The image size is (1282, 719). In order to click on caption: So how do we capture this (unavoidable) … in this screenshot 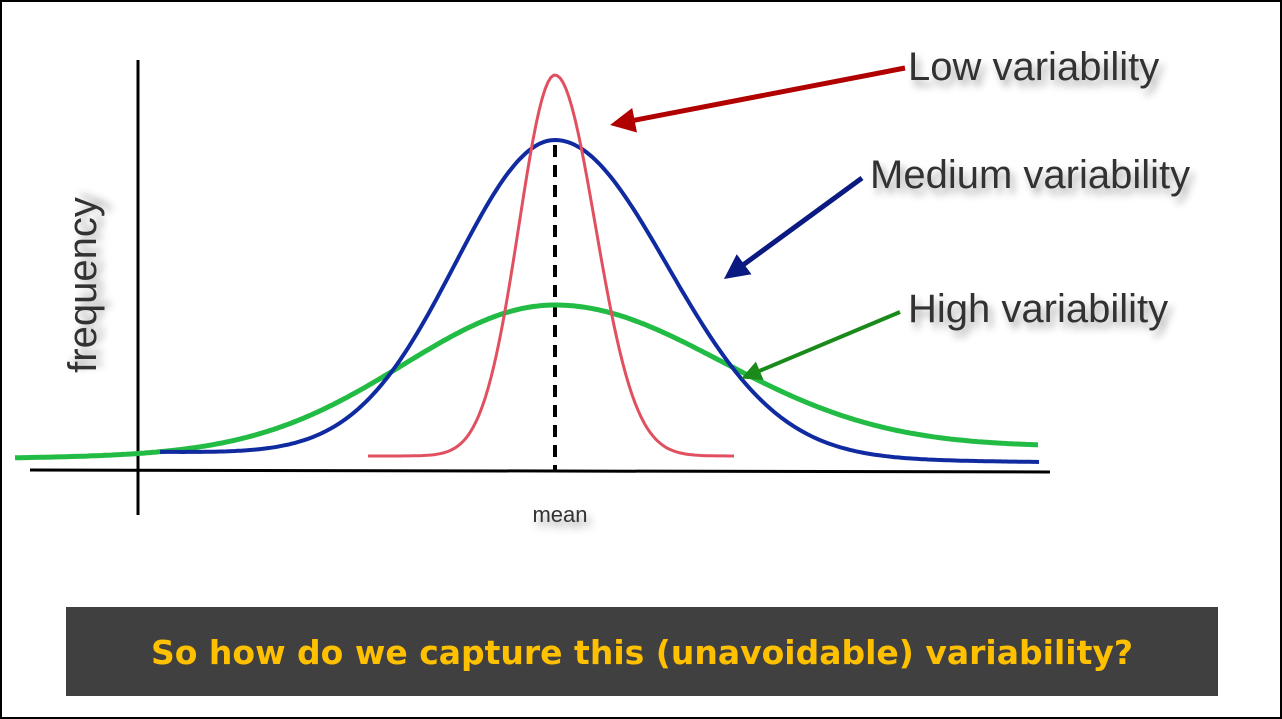, I will do `click(642, 652)`.